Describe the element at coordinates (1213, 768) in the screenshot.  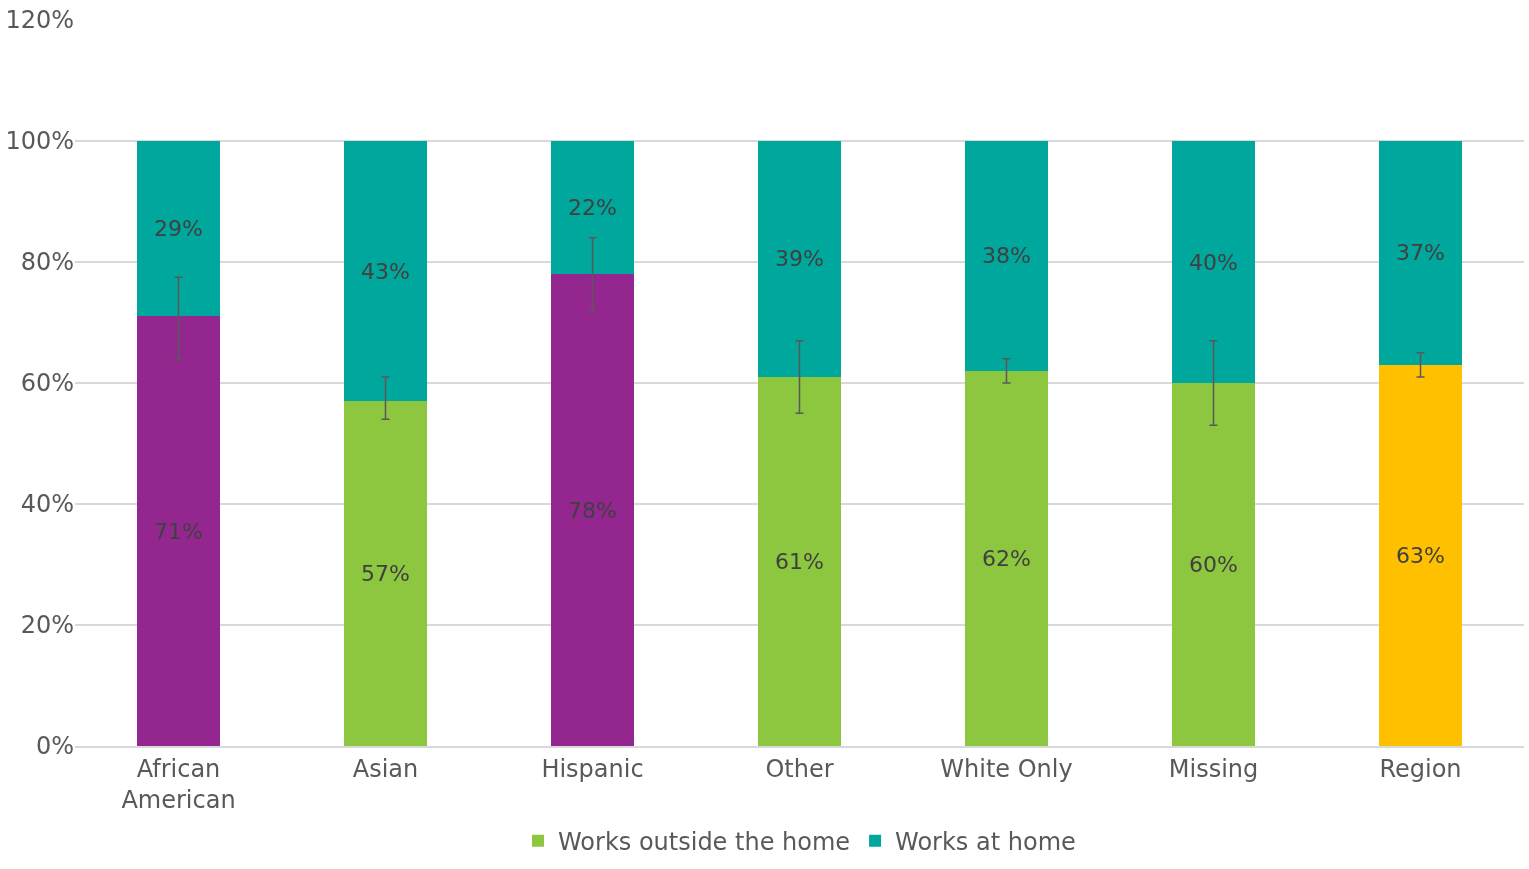
I see `x-tick-label: Missing` at that location.